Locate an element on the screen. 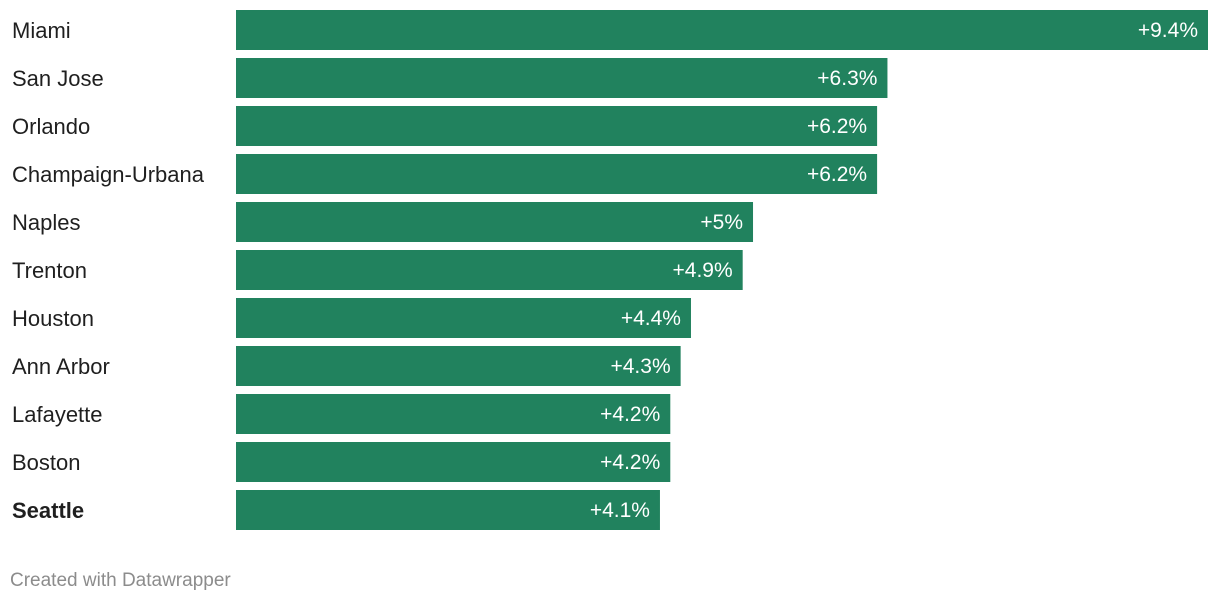 This screenshot has width=1220, height=606. category-label-houston: Houston is located at coordinates (53, 318).